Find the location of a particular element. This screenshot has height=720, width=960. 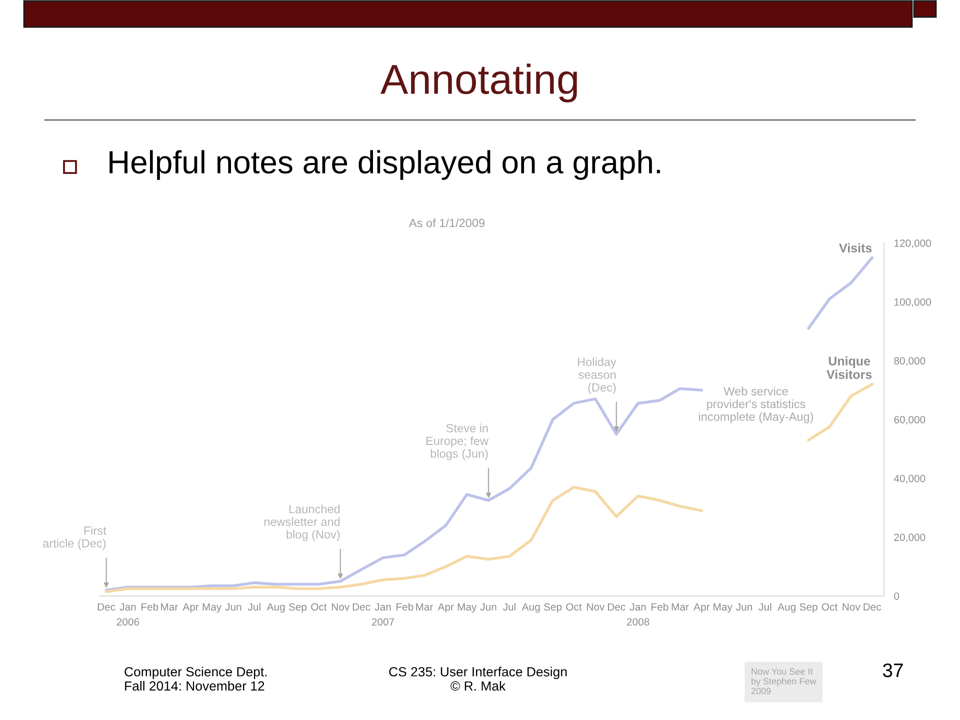

y-tick-label: 40,000 is located at coordinates (910, 479).